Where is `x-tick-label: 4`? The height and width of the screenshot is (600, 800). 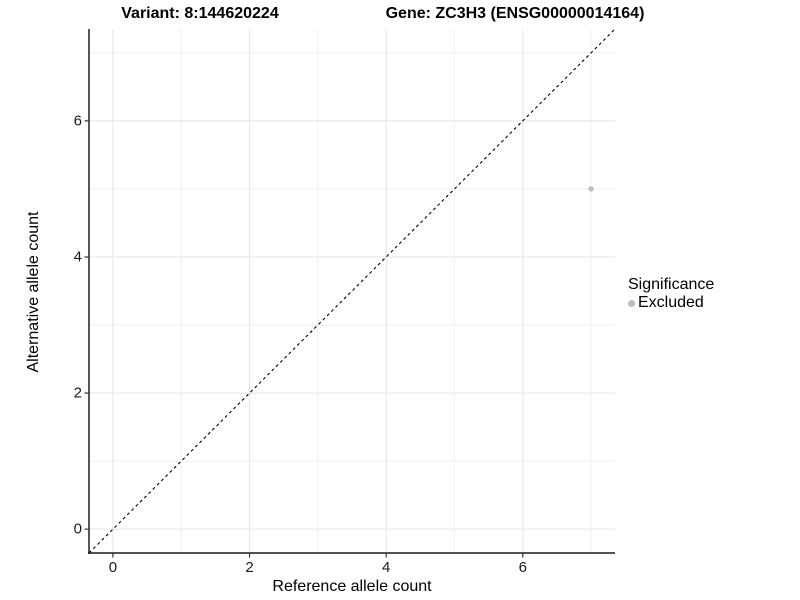 x-tick-label: 4 is located at coordinates (386, 567).